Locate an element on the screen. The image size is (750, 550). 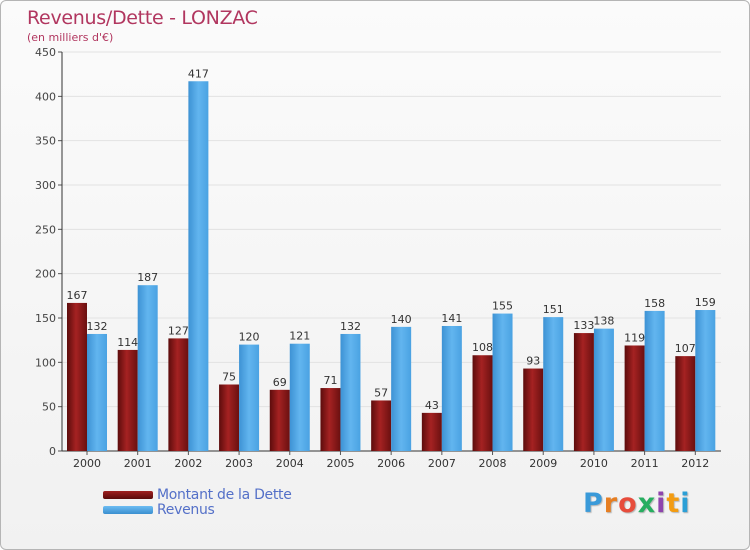
data-label-revenue: 155 is located at coordinates (502, 306).